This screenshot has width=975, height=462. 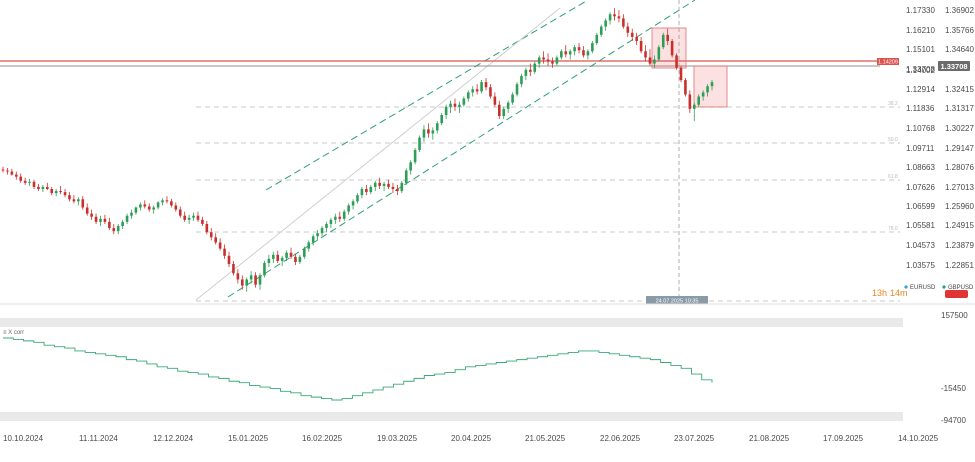 I want to click on horizontal-lines, so click(x=440, y=63).